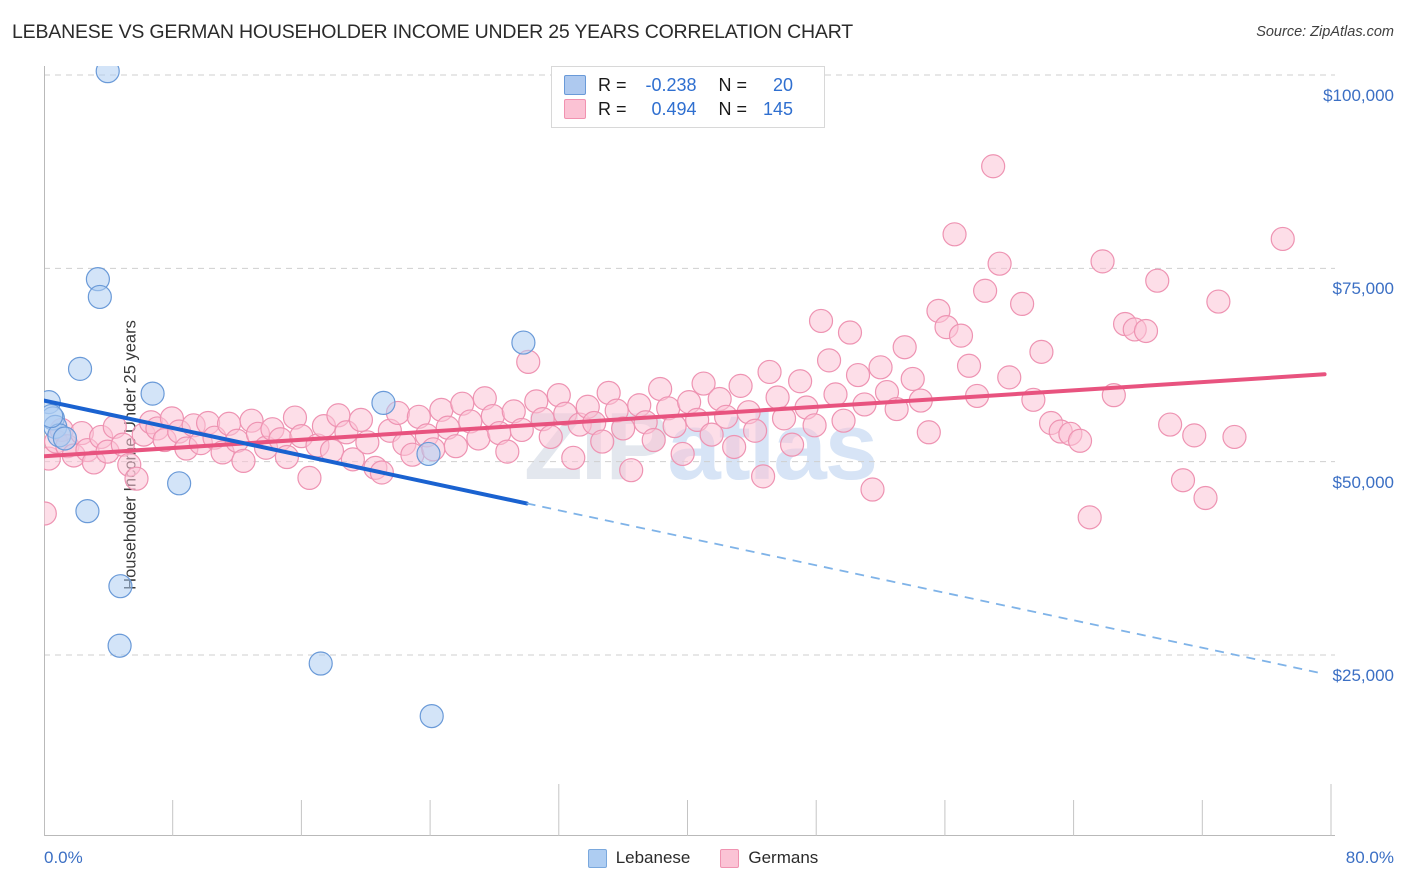 This screenshot has height=892, width=1406. I want to click on x-axis-min-label: 0.0%, so click(63, 857).